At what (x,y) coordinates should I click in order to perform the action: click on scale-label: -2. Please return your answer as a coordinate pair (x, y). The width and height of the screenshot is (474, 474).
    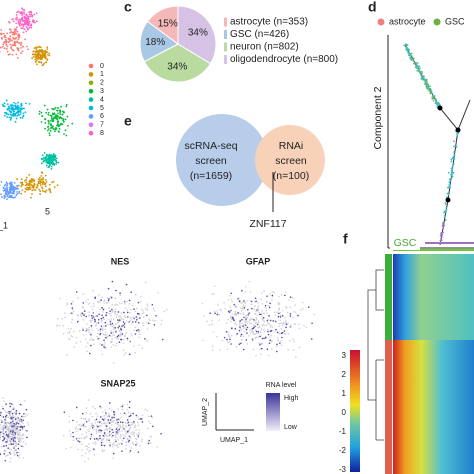
    Looking at the image, I should click on (343, 450).